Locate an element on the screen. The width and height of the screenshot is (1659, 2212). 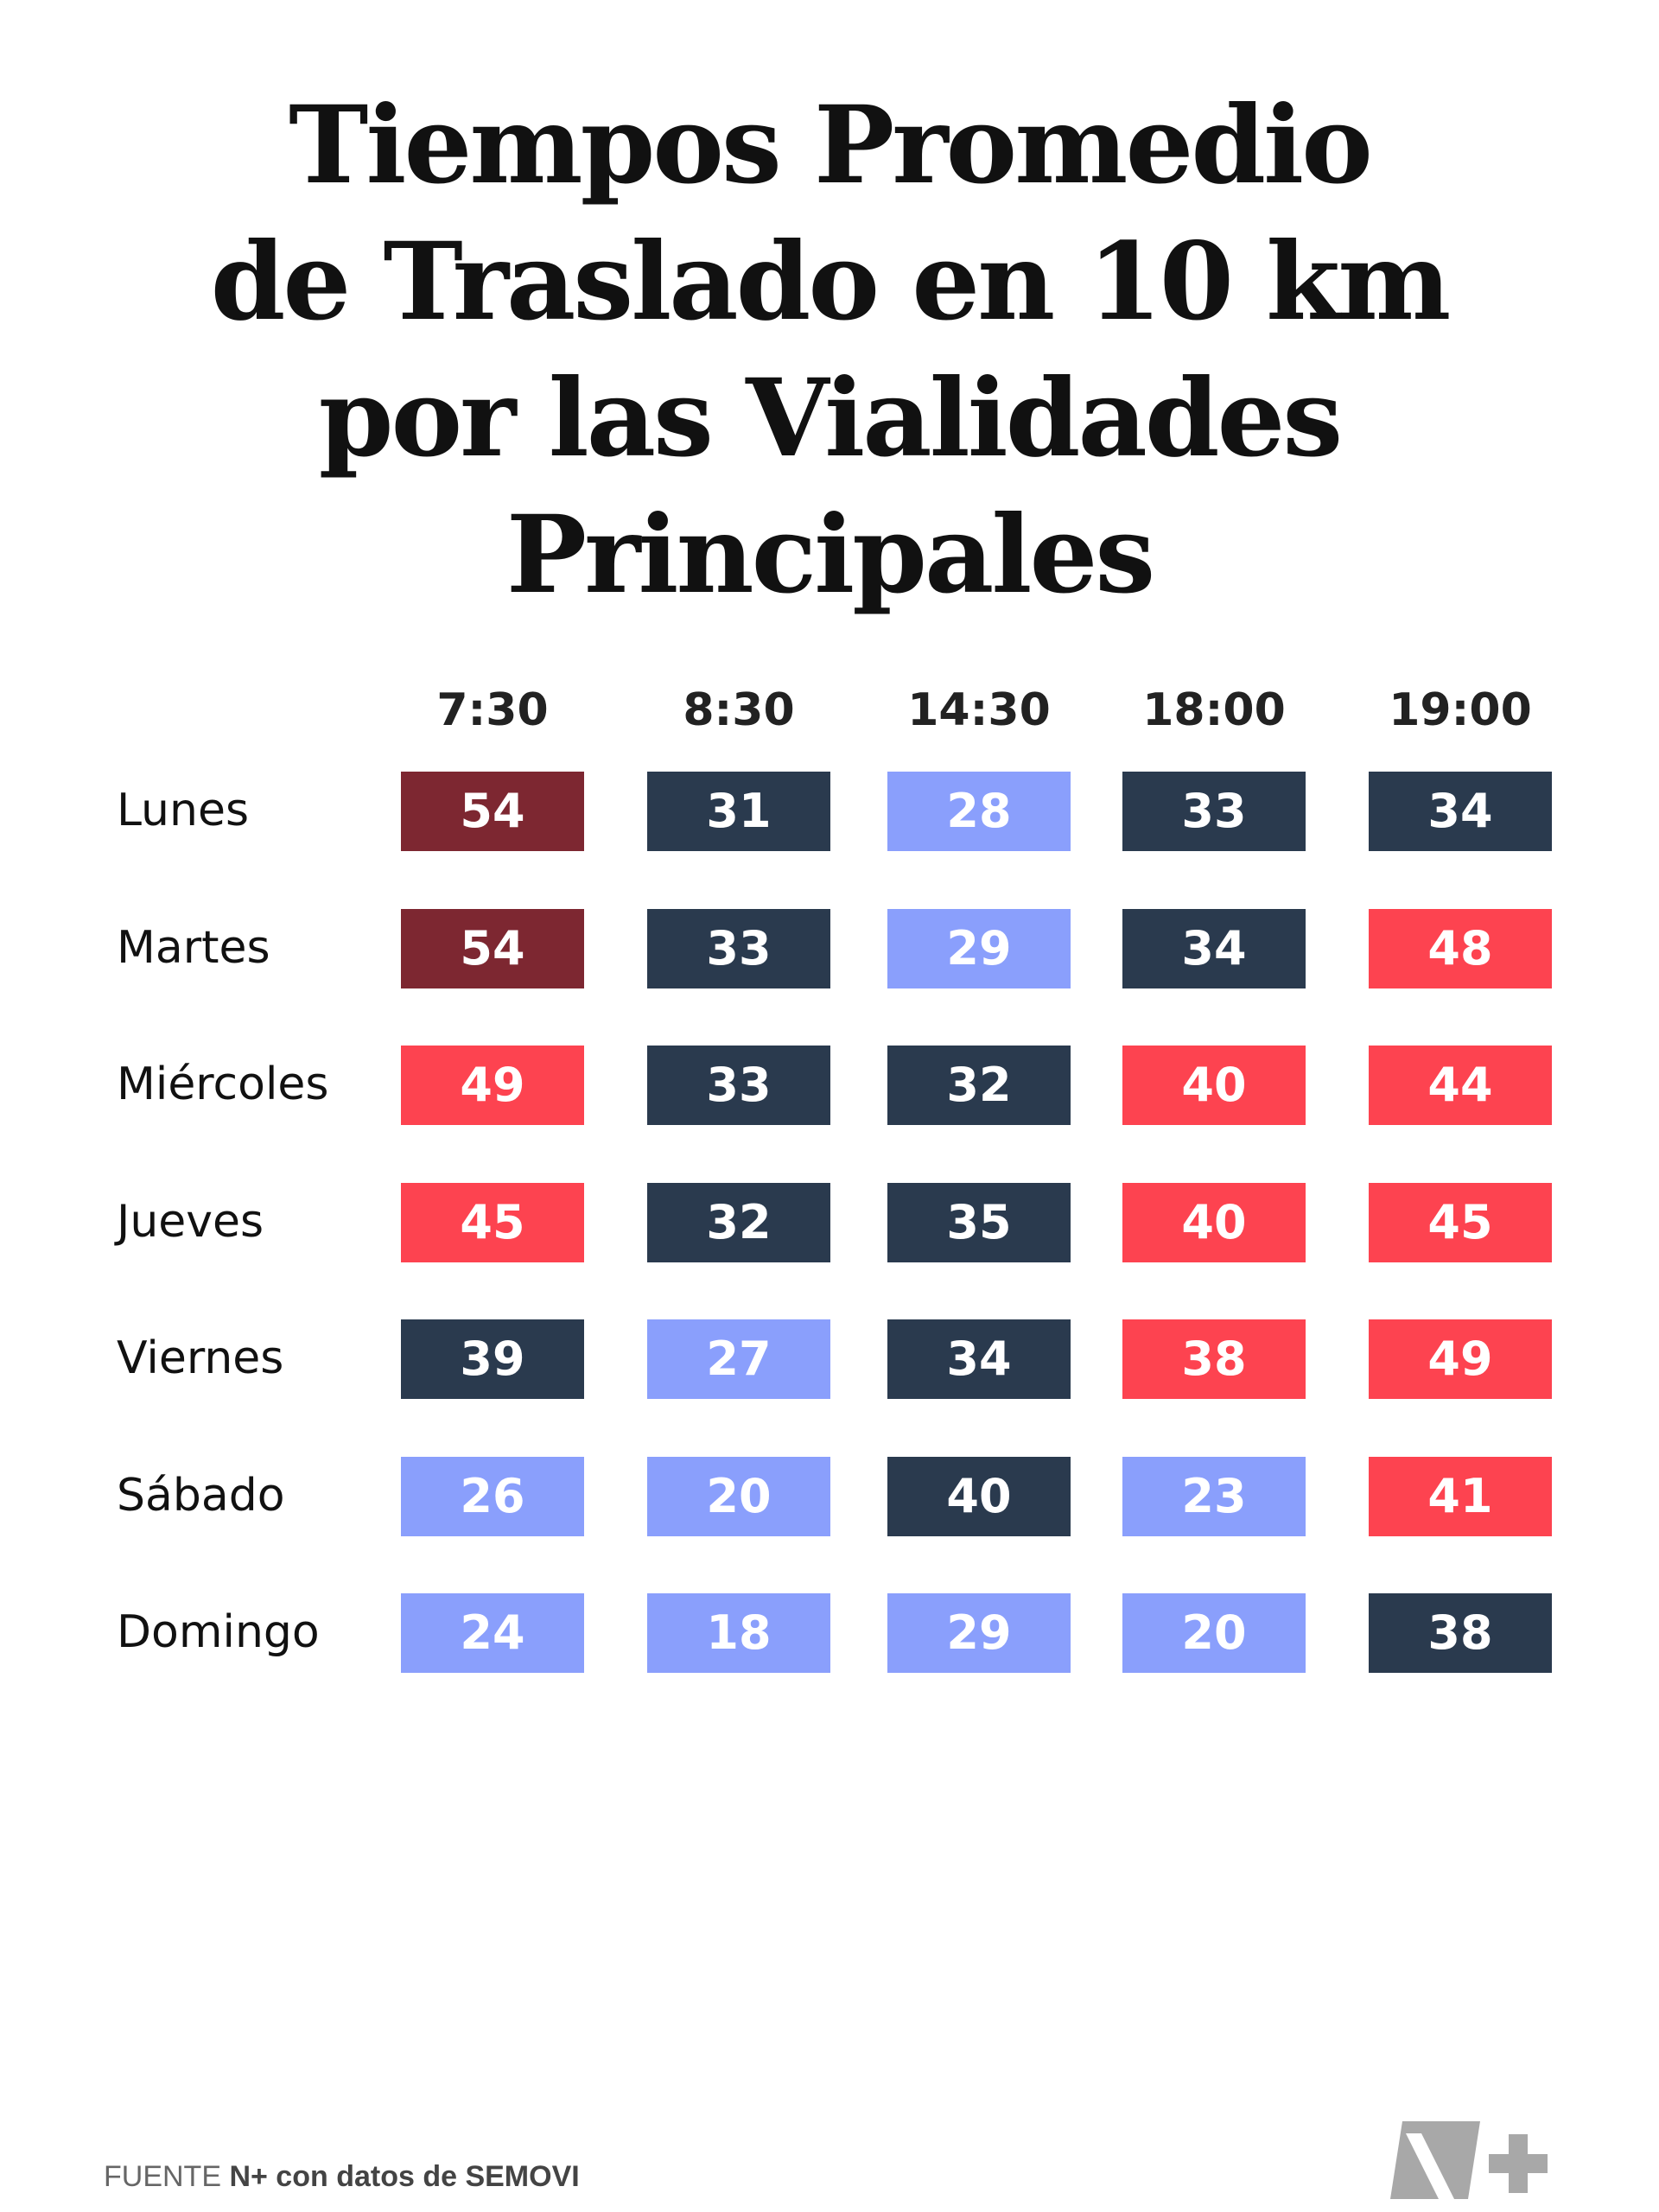
heatmap-cell: 35 is located at coordinates (979, 1222).